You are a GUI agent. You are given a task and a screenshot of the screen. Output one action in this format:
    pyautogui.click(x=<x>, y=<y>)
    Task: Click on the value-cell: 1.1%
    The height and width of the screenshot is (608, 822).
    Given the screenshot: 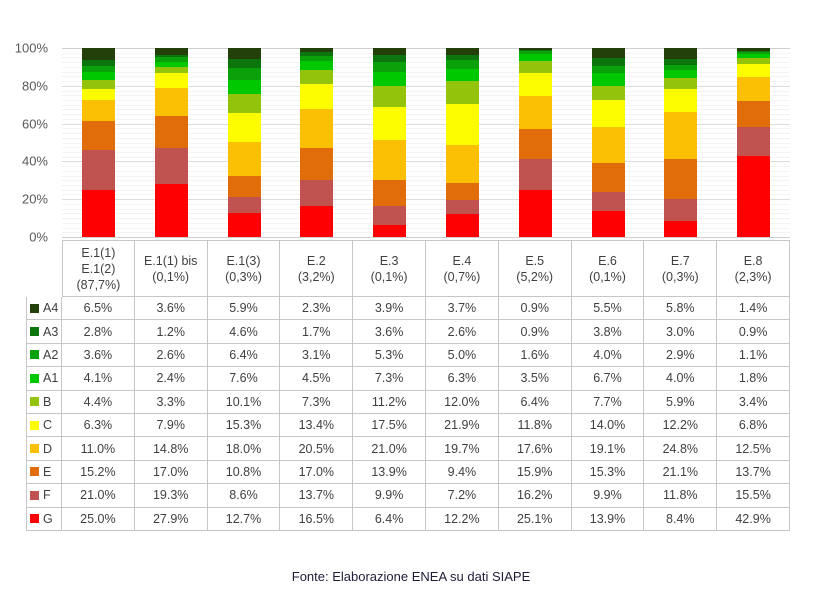 What is the action you would take?
    pyautogui.click(x=753, y=355)
    